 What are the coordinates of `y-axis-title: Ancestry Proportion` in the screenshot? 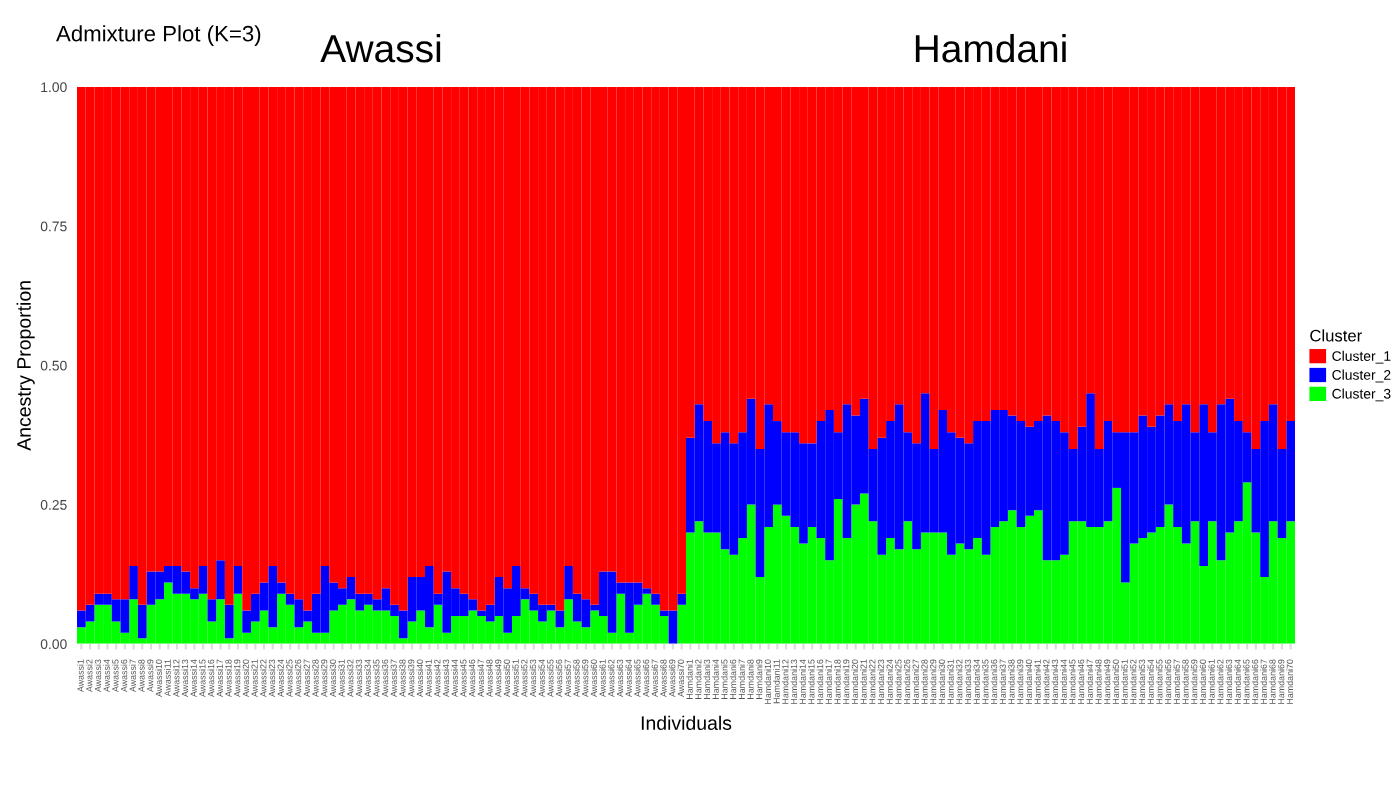 It's located at (25, 366).